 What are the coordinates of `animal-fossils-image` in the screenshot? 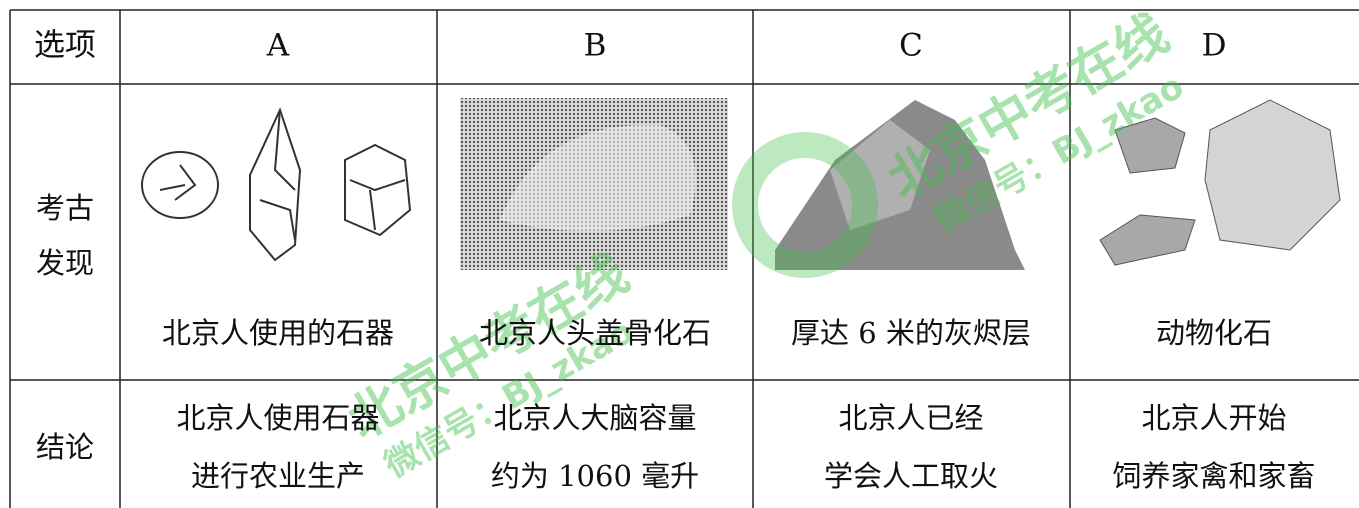 It's located at (1220, 182).